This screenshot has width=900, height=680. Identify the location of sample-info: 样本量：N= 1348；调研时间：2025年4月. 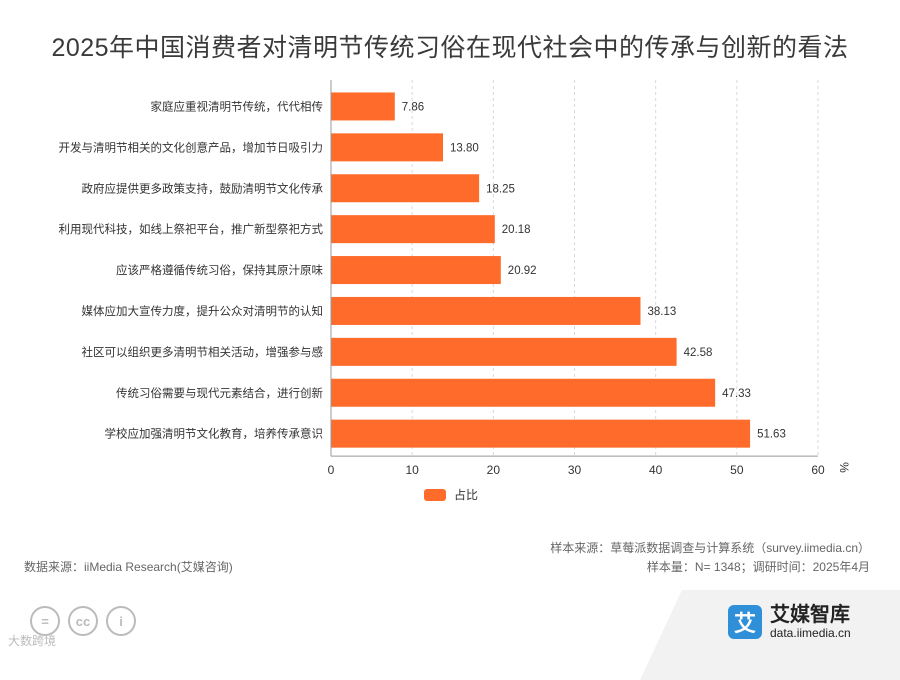
(758, 567).